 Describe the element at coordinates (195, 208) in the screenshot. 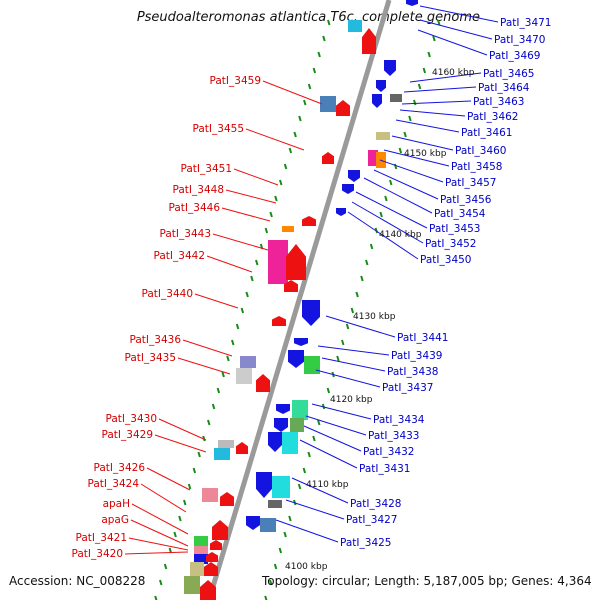

I see `gene-label: PatI_3446` at that location.